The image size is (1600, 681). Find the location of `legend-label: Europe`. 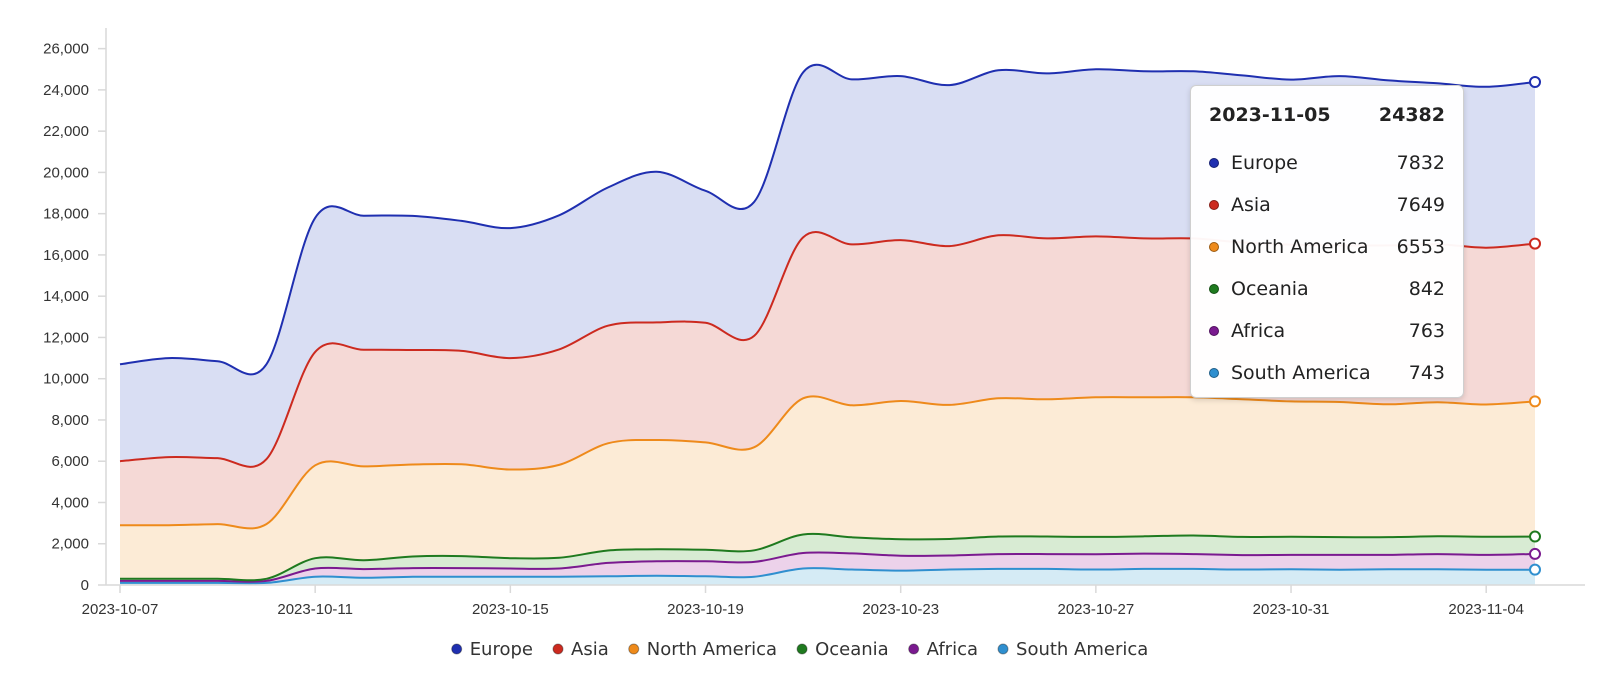

legend-label: Europe is located at coordinates (501, 649).